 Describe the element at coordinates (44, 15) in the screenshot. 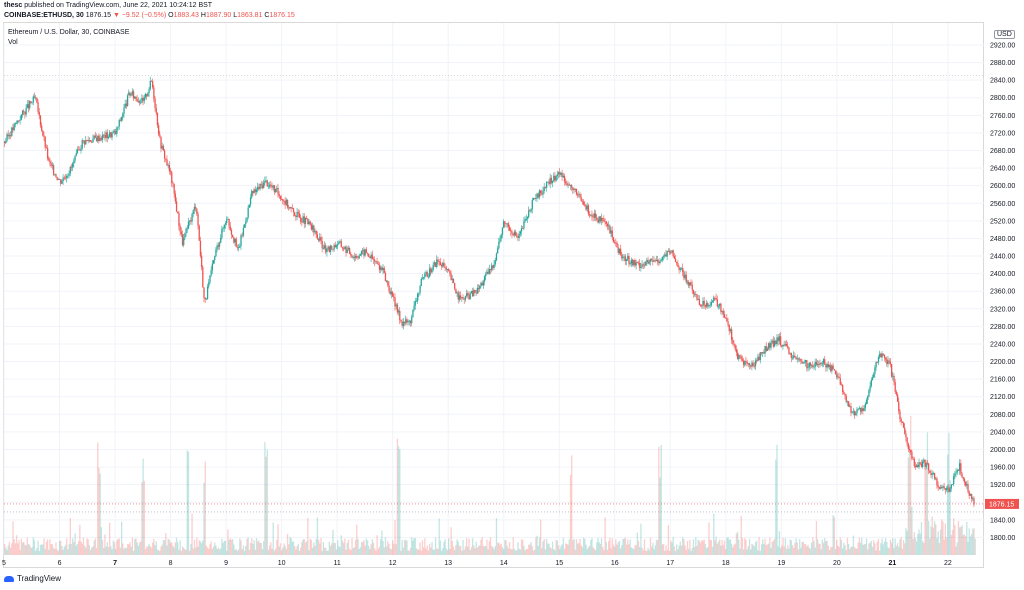

I see `symbol-label: COINBASE:ETHUSD, 30` at that location.